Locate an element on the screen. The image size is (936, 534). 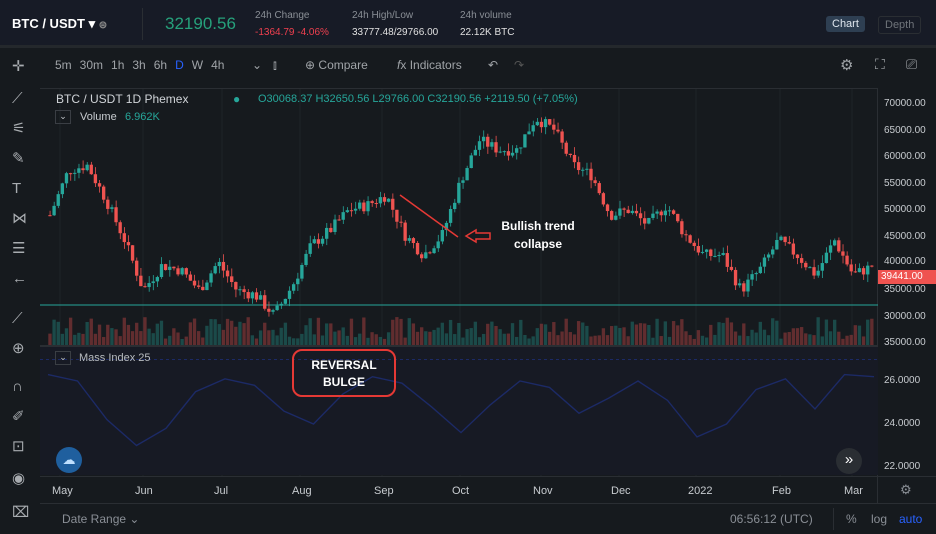
collapse-mass-index-button: ⌄ is located at coordinates (63, 358).